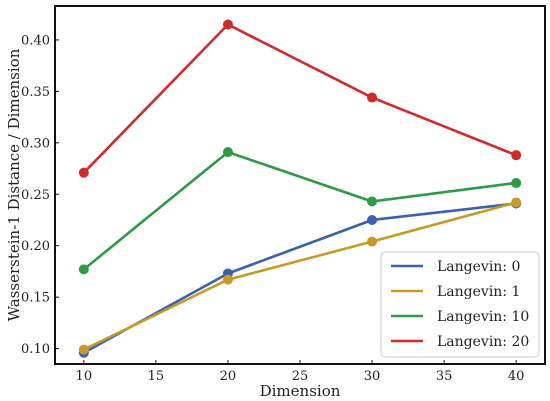 The image size is (550, 401). Describe the element at coordinates (156, 376) in the screenshot. I see `x-tick-label: 15` at that location.